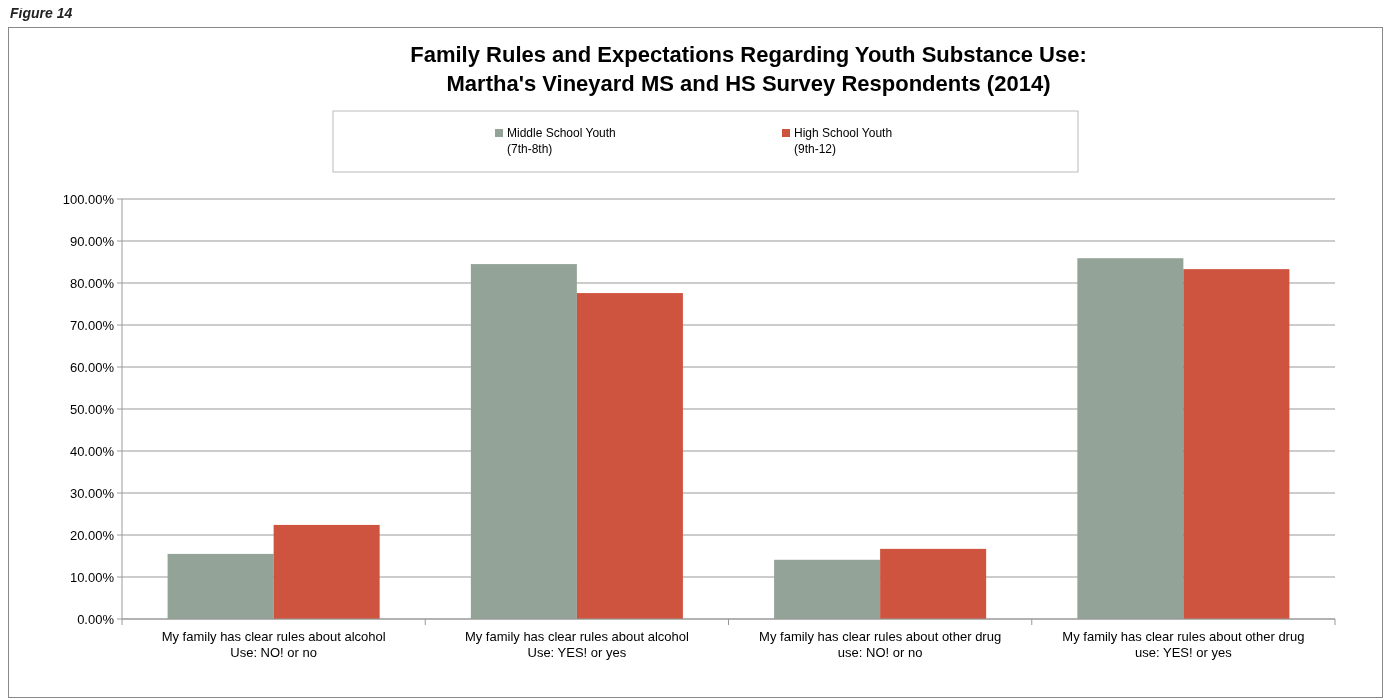 The height and width of the screenshot is (698, 1383). I want to click on y-tick-label: 90.00%, so click(92, 241).